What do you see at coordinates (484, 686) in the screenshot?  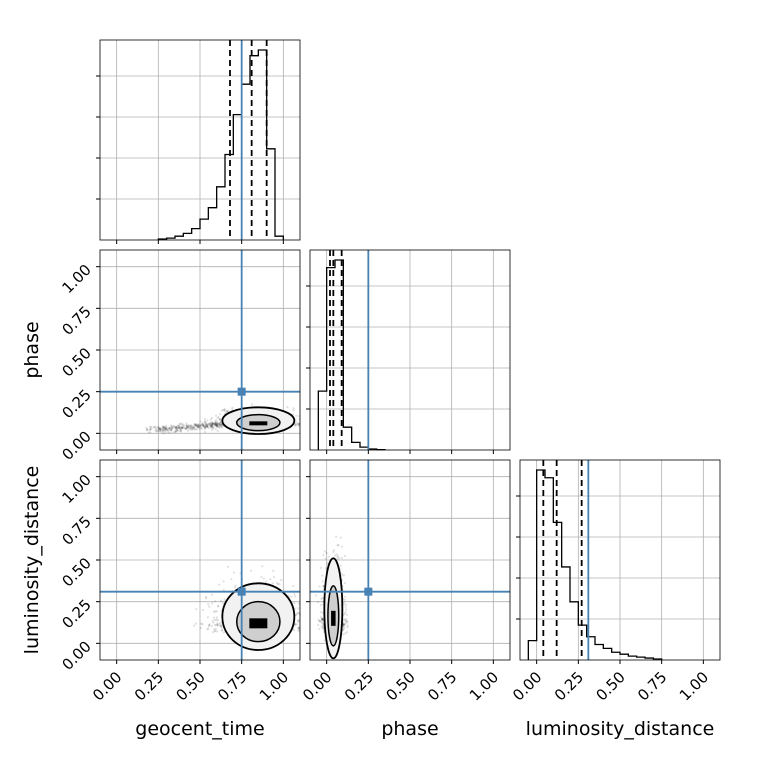 I see `tick-label-x: 1.00` at bounding box center [484, 686].